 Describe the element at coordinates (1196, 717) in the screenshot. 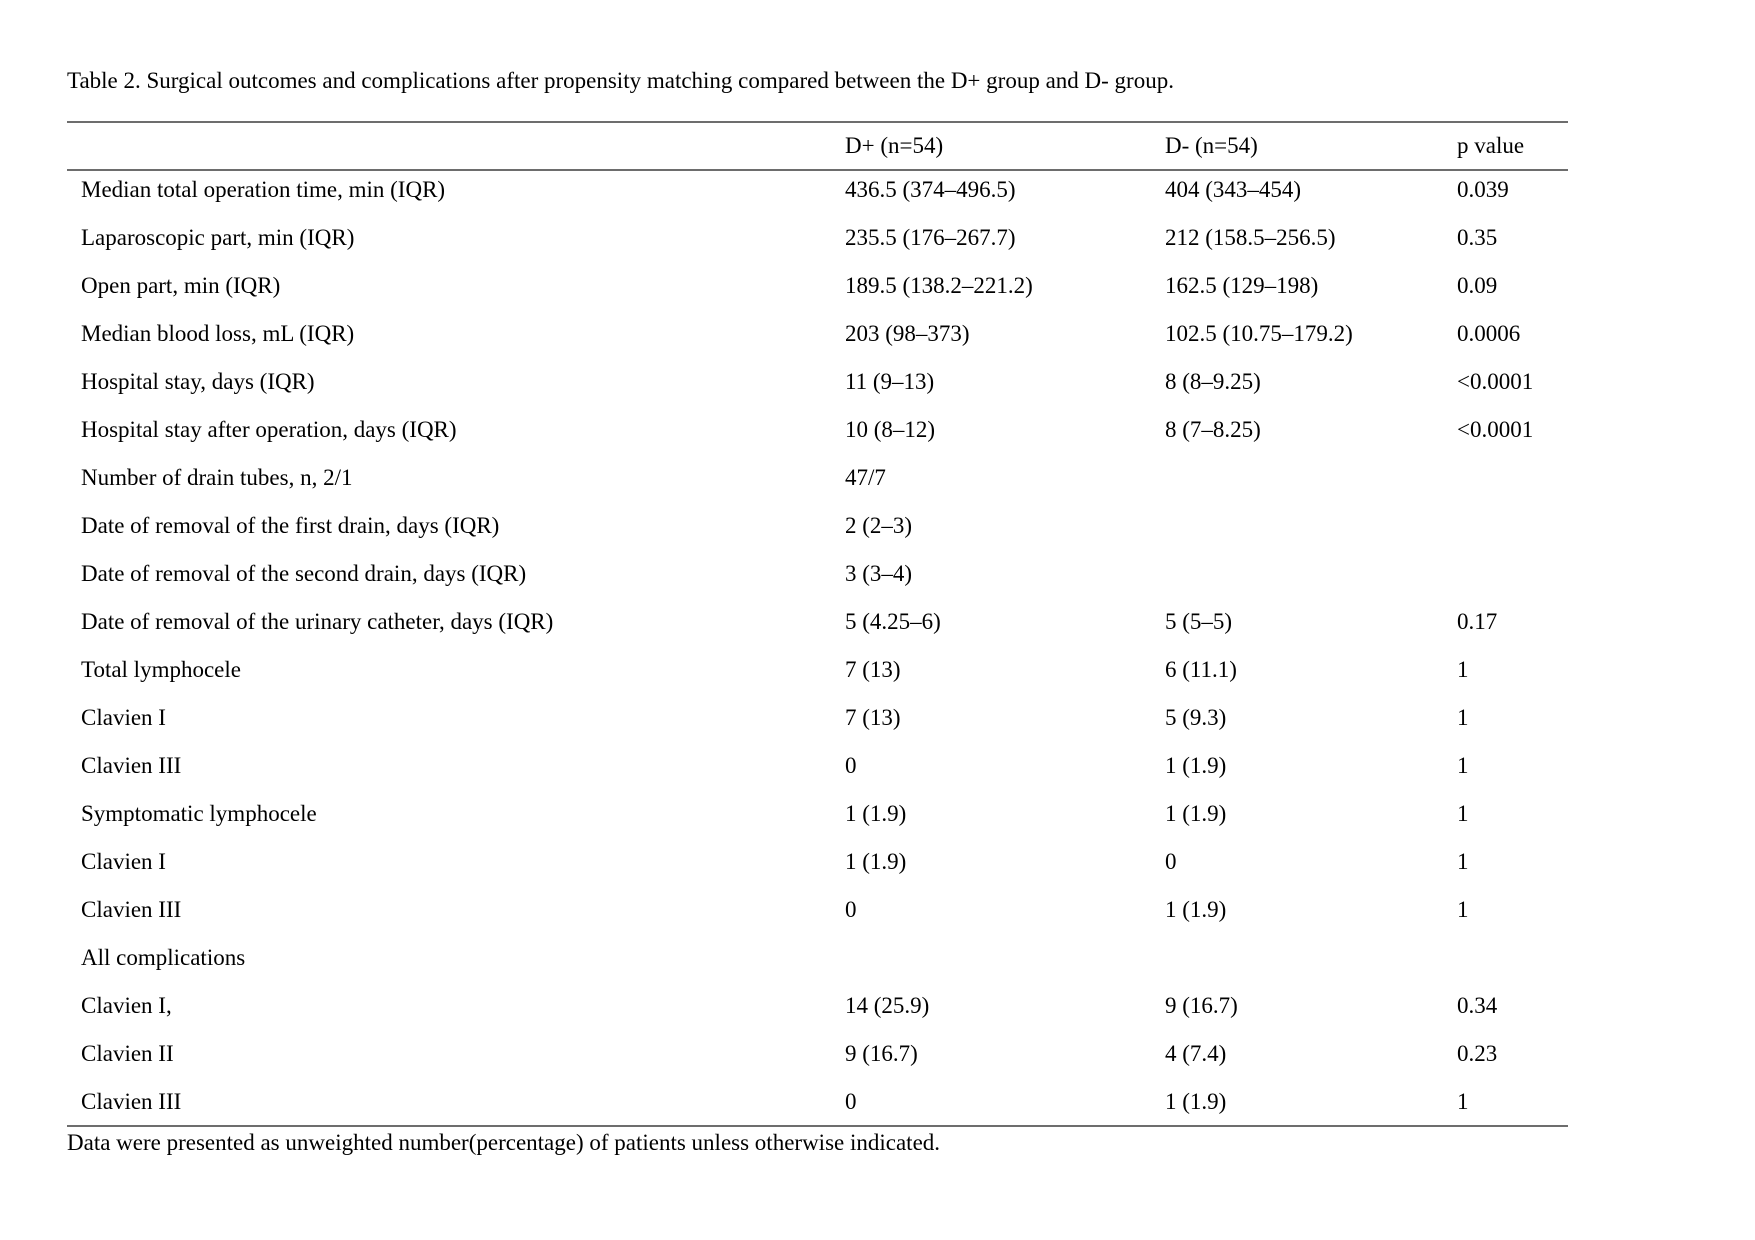

I see `row-value-dminus: 5 (9.3)` at that location.